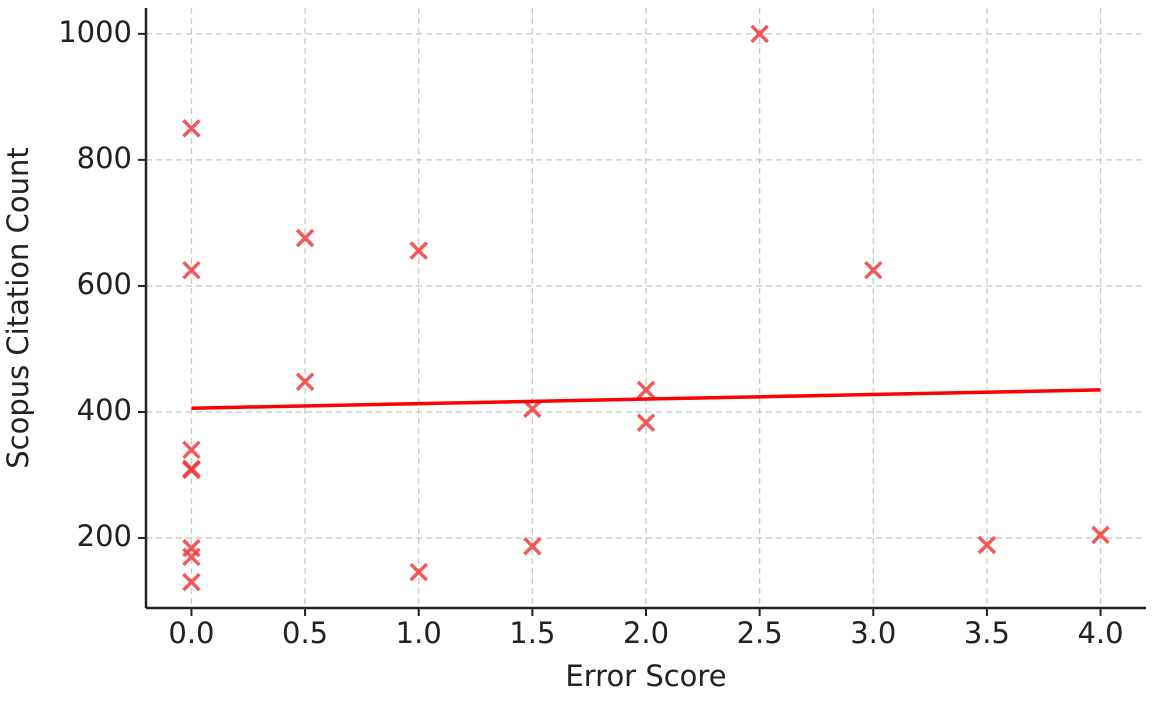 This screenshot has width=1154, height=702. I want to click on x-tick-label: 1.5, so click(532, 633).